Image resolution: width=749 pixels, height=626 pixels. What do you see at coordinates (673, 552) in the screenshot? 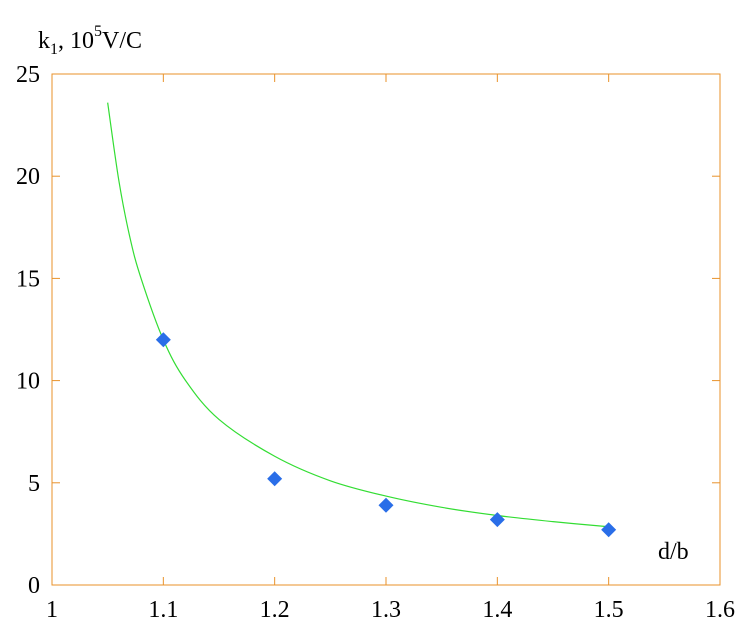
I see `x-axis-label: d/b` at bounding box center [673, 552].